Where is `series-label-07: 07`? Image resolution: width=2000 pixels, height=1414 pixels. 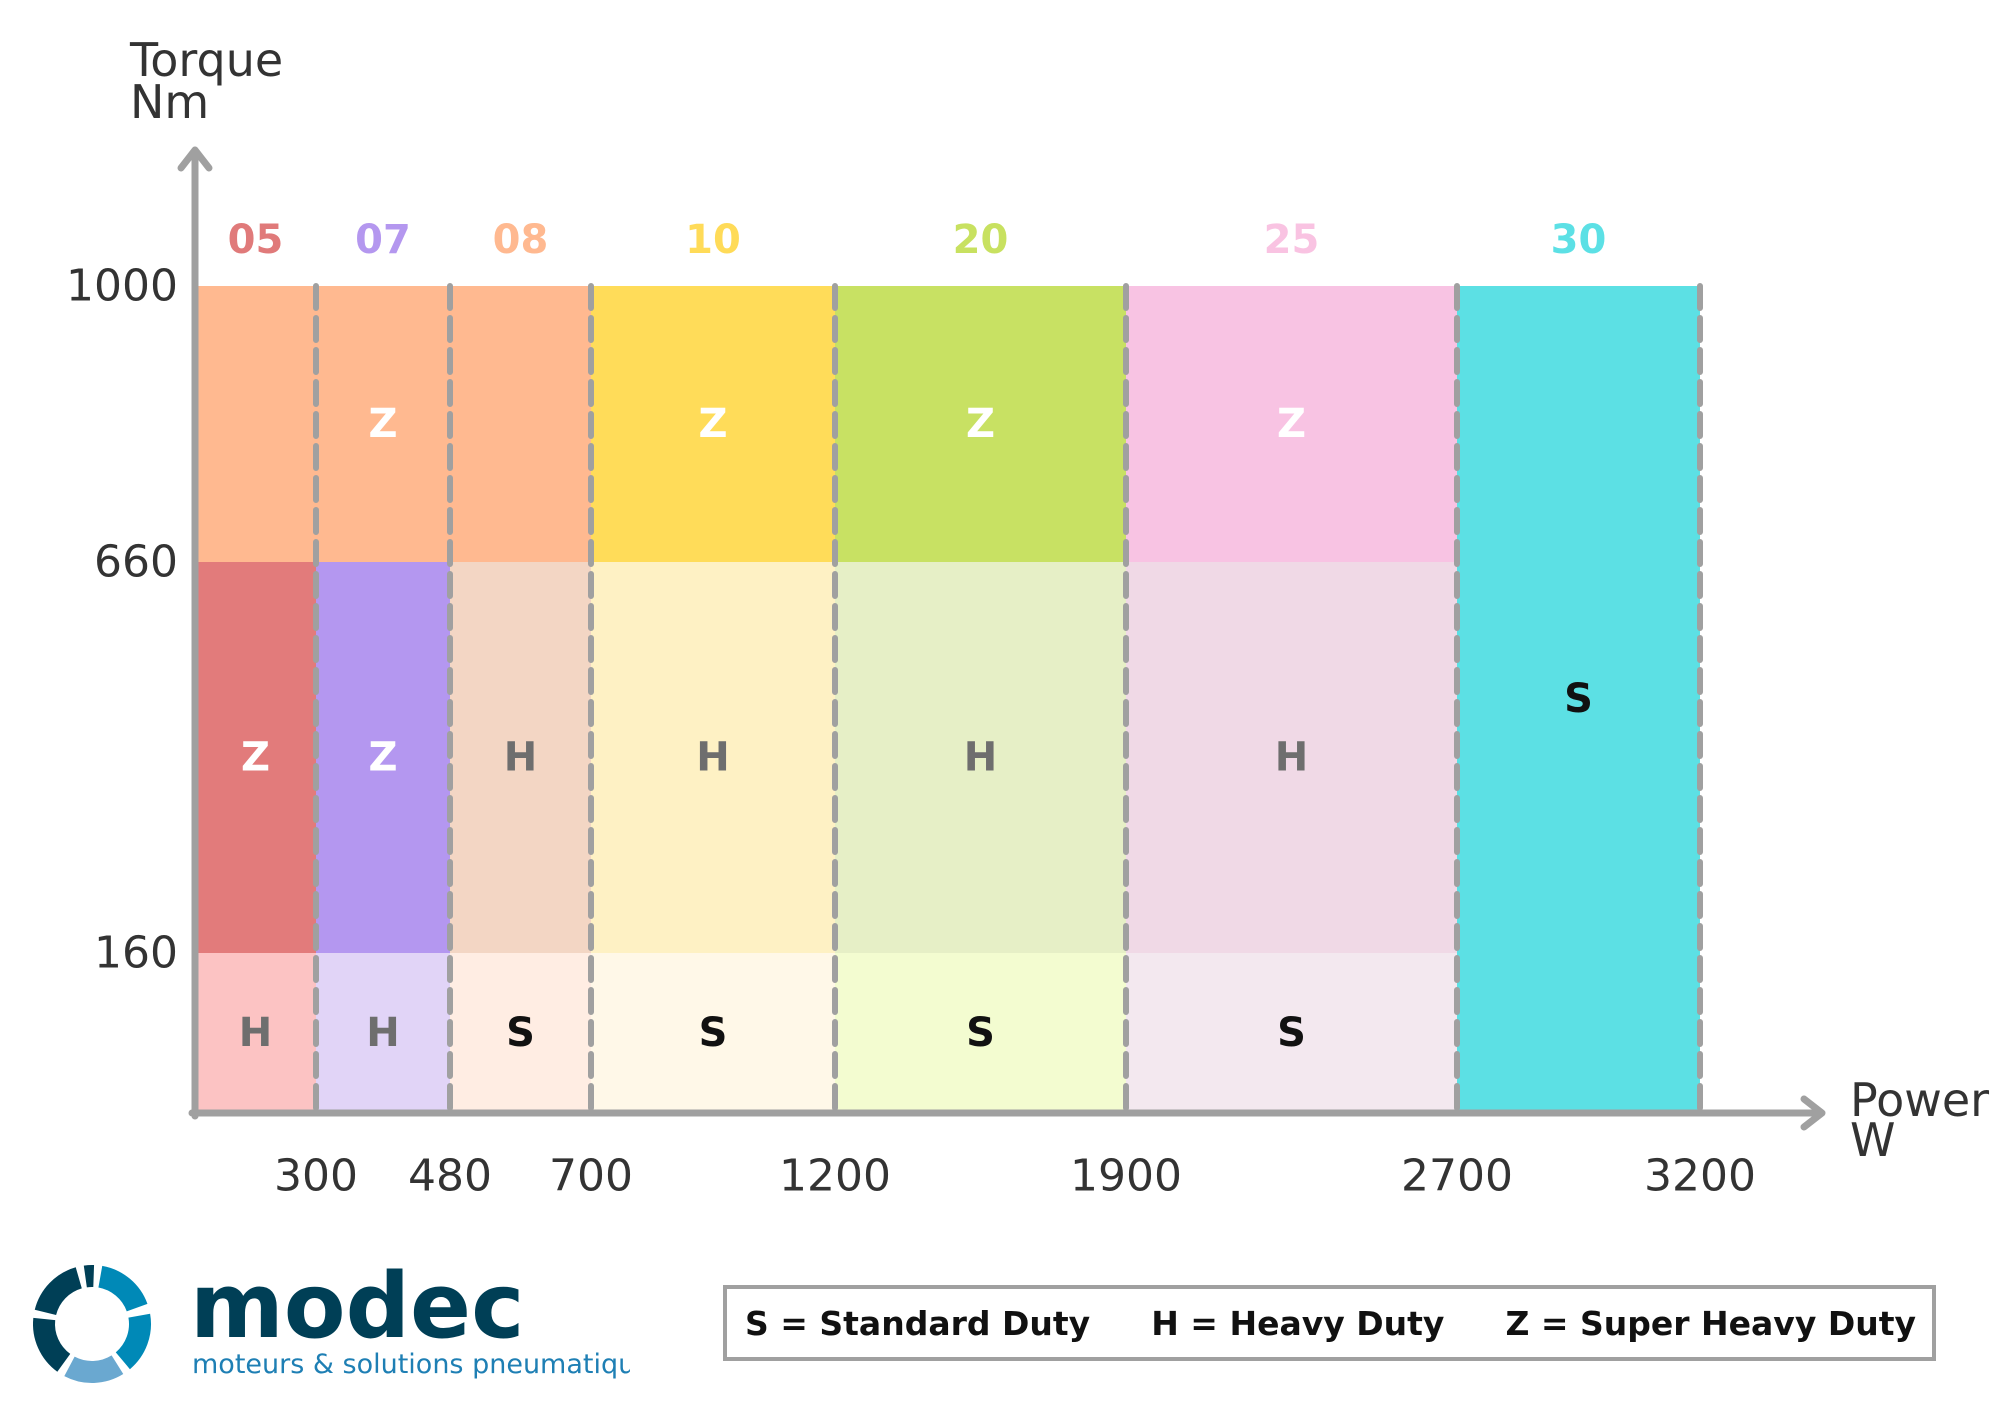
series-label-07: 07 is located at coordinates (383, 240).